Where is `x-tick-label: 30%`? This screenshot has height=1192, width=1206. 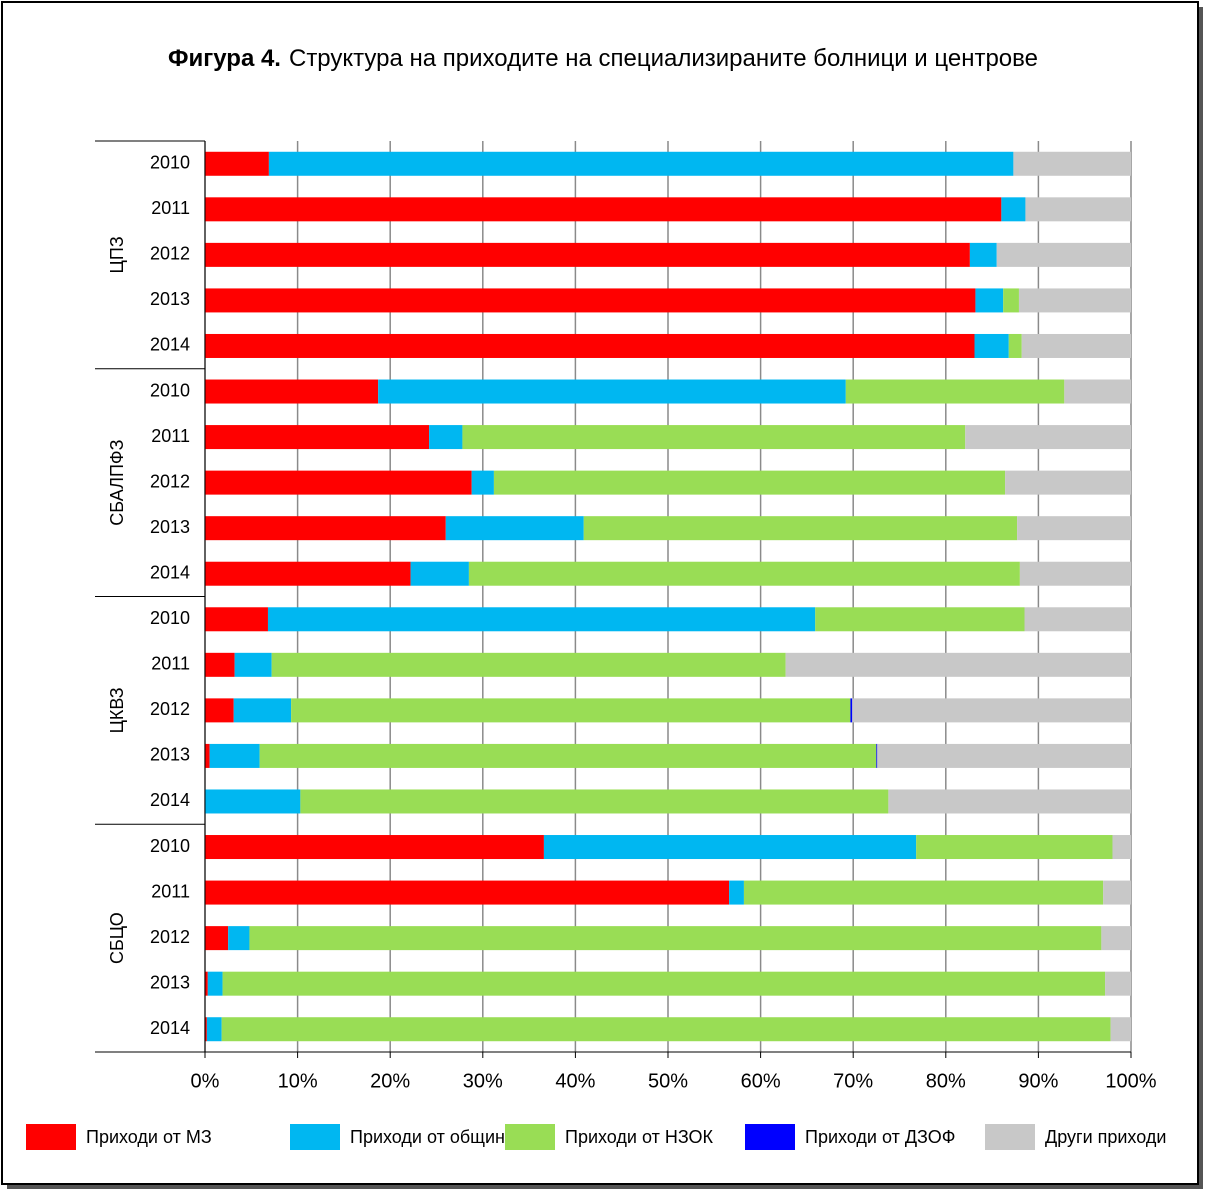 x-tick-label: 30% is located at coordinates (483, 1081).